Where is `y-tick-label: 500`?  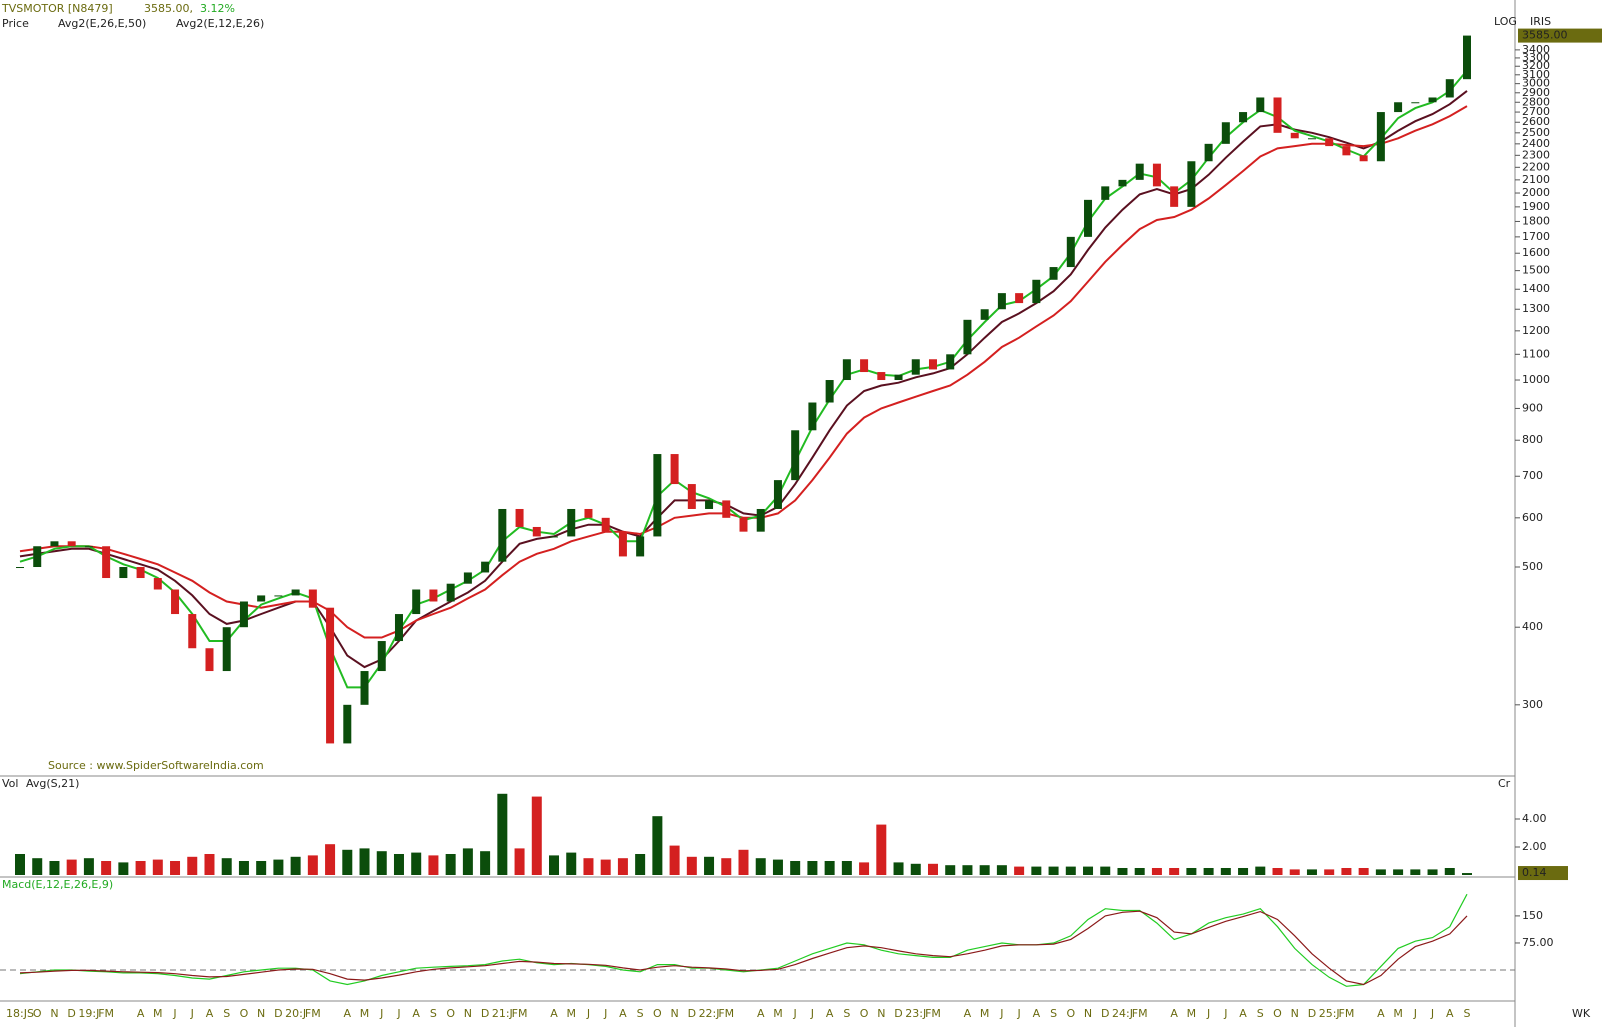 y-tick-label: 500 is located at coordinates (1532, 566).